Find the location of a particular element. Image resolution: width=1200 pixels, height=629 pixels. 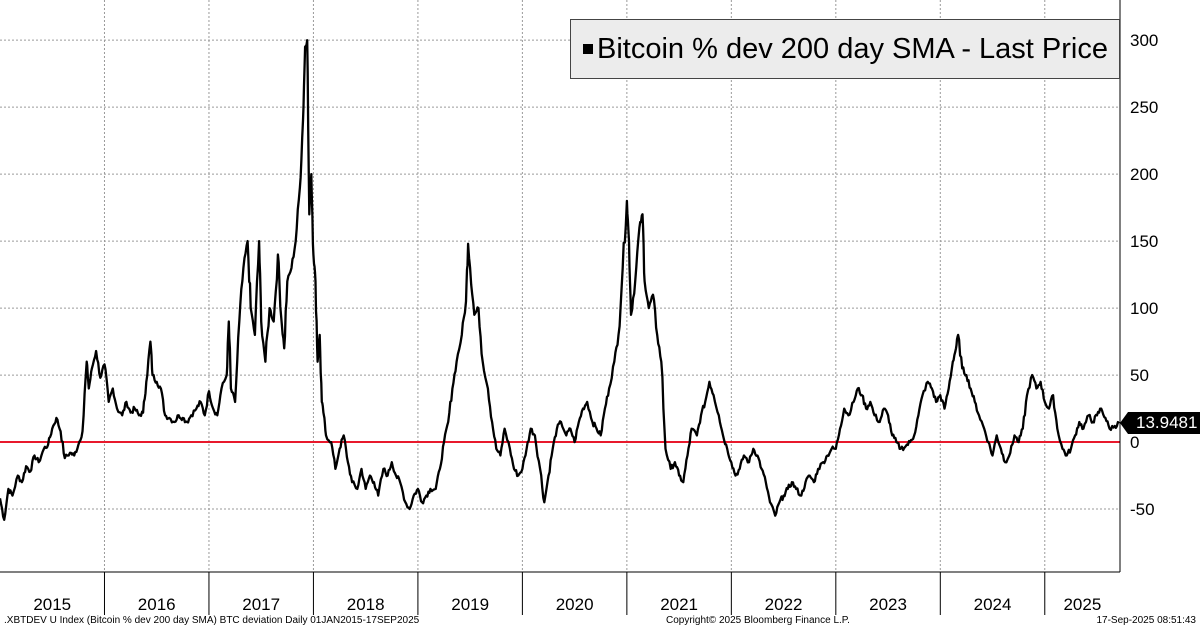

last-value-badge: 13.9481 is located at coordinates (1164, 423).